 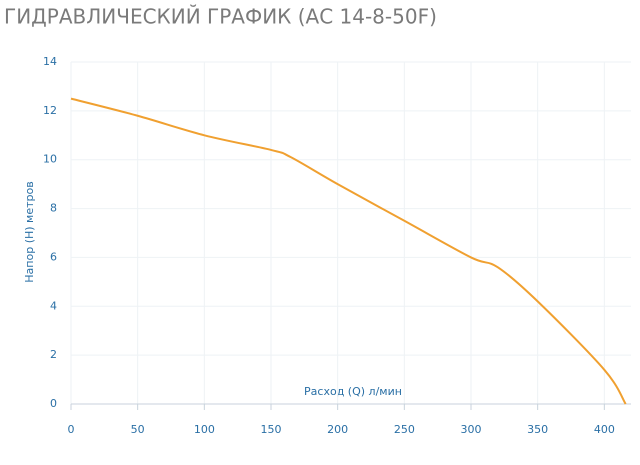 I want to click on x-tick-label: 300, so click(x=471, y=429).